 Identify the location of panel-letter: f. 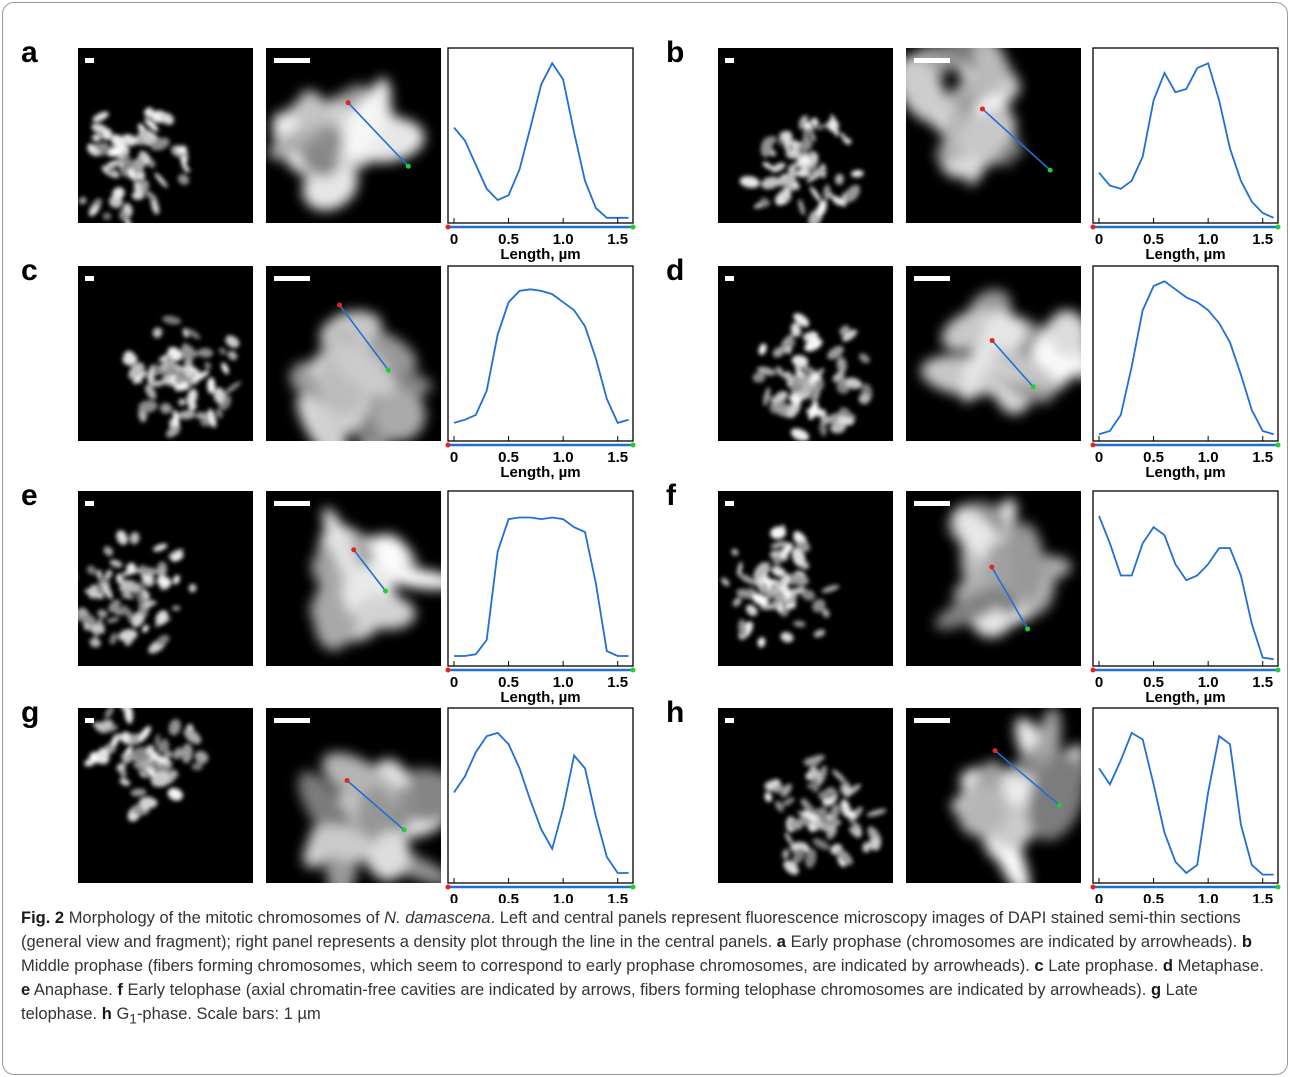
(671, 495).